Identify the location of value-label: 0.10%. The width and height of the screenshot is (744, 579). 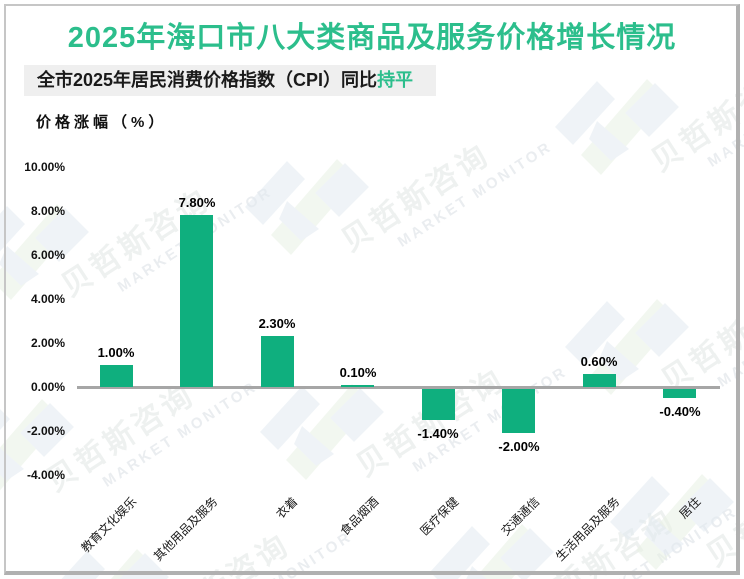
(358, 372).